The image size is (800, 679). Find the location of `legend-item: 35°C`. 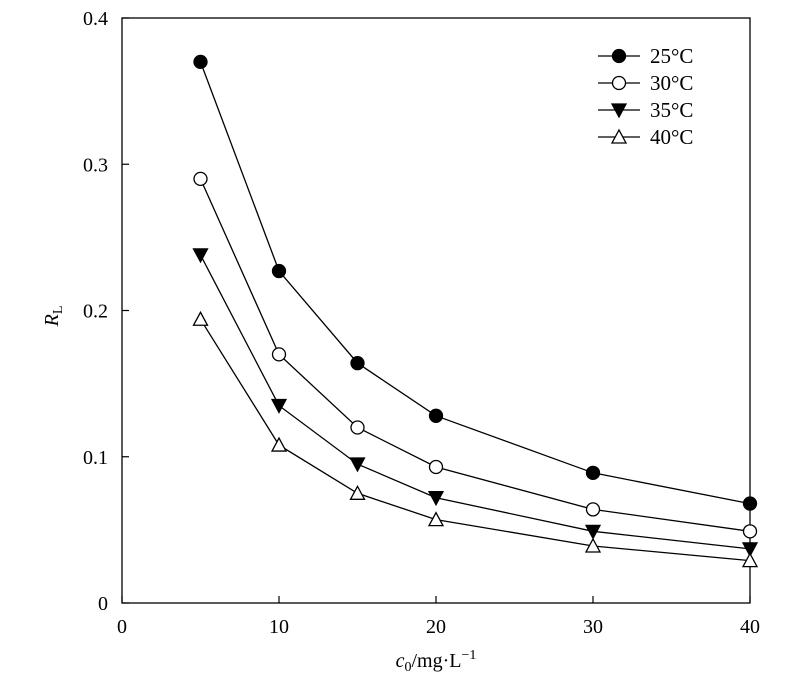

legend-item: 35°C is located at coordinates (645, 110).